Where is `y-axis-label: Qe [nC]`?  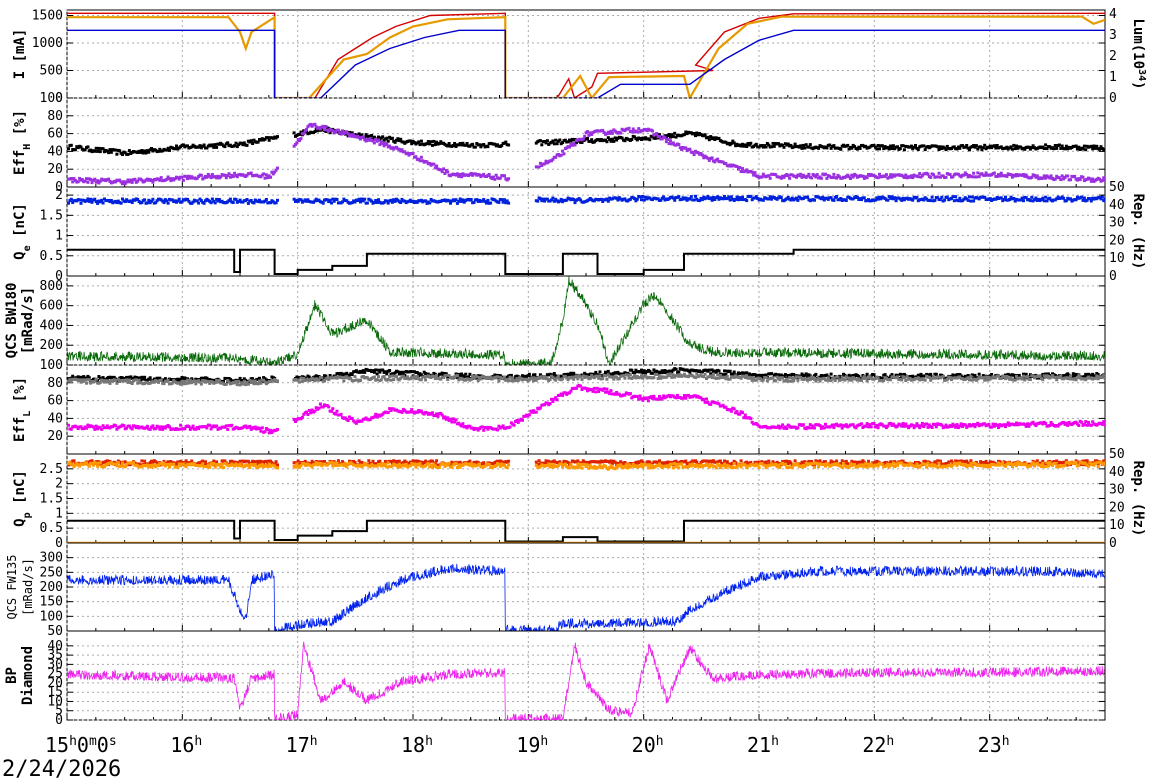 y-axis-label: Qe [nC] is located at coordinates (22, 231).